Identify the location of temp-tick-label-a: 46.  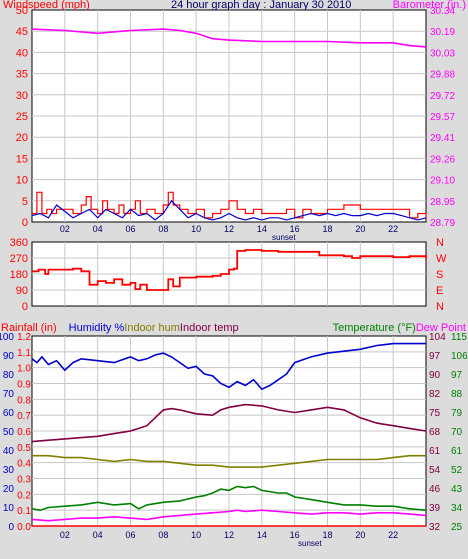
(435, 489).